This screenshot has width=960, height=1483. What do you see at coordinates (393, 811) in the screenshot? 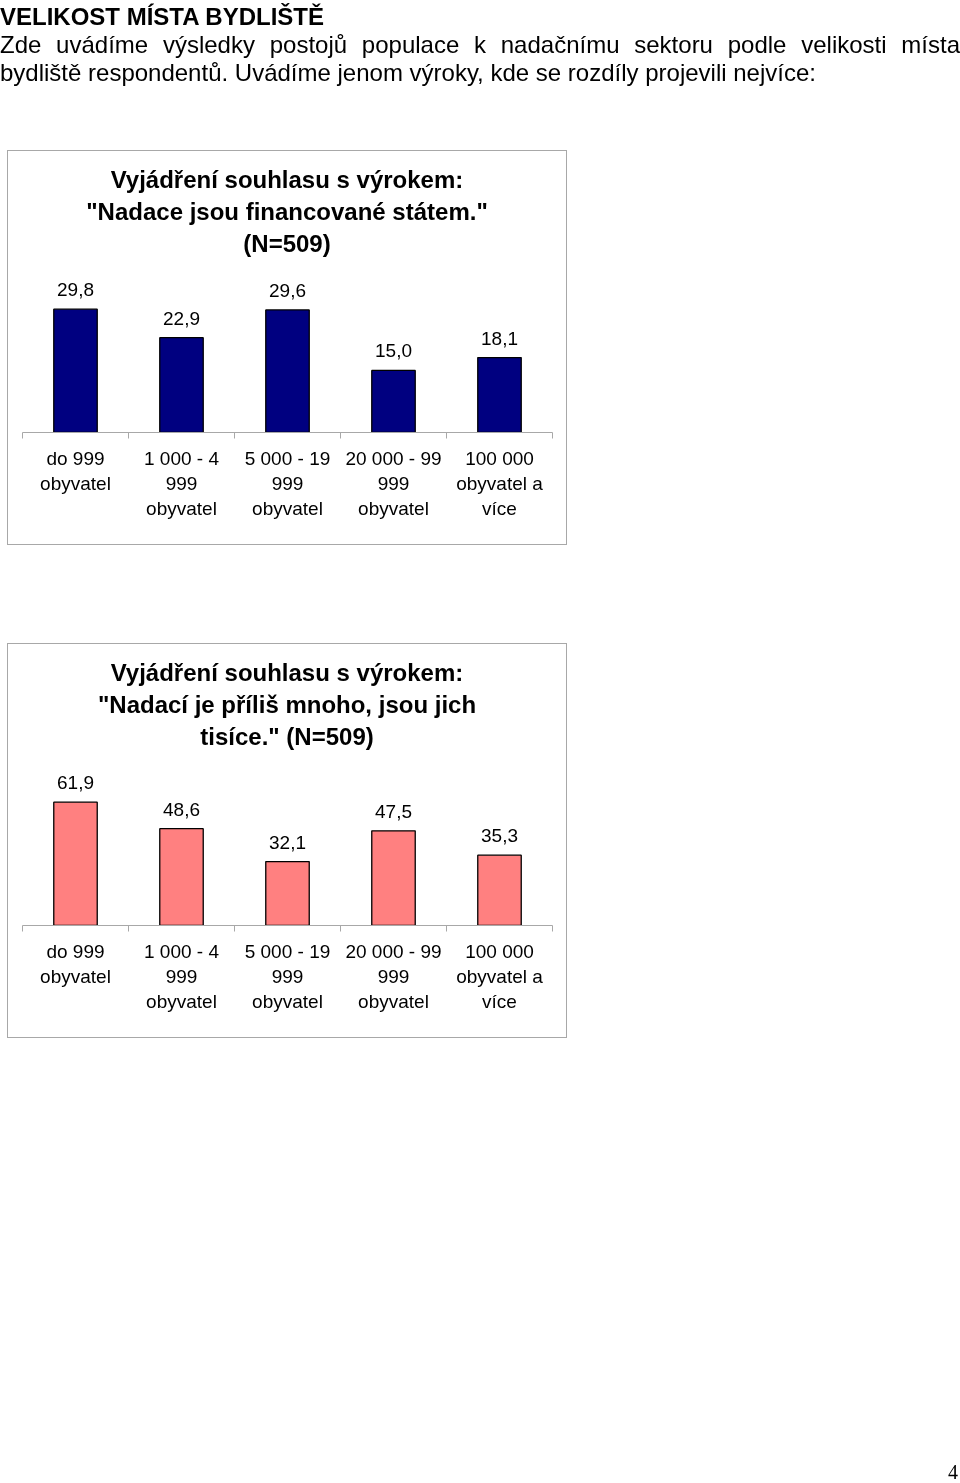
I see `data-label: 47,5` at bounding box center [393, 811].